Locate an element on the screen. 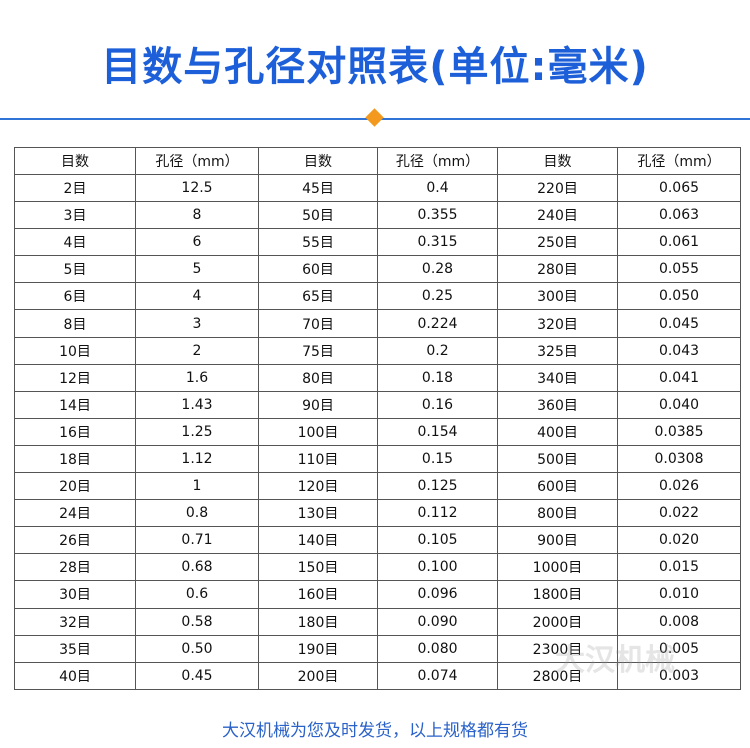 The width and height of the screenshot is (750, 748). mesh-cell: 20目 is located at coordinates (75, 486).